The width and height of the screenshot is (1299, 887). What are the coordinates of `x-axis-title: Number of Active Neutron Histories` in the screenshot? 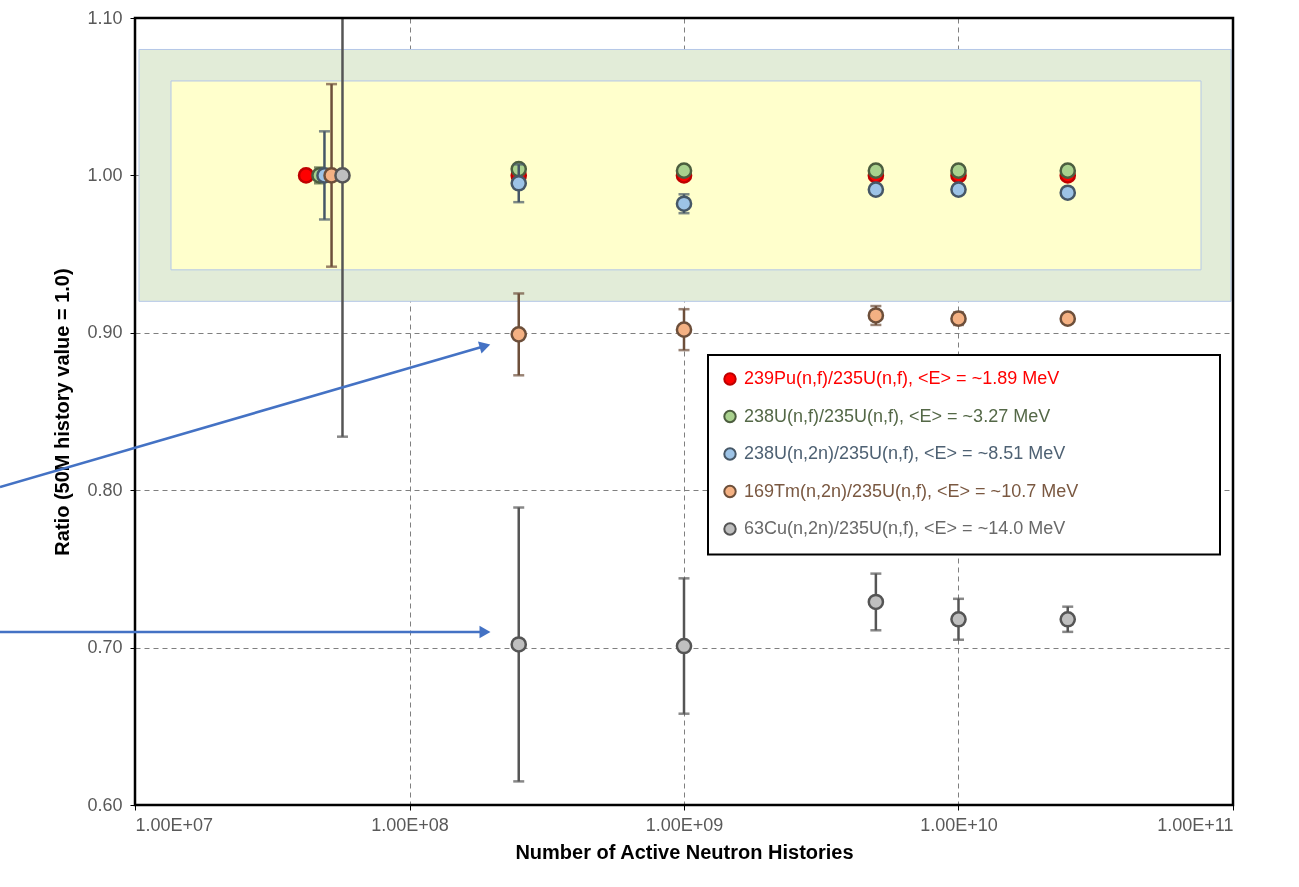 It's located at (684, 851).